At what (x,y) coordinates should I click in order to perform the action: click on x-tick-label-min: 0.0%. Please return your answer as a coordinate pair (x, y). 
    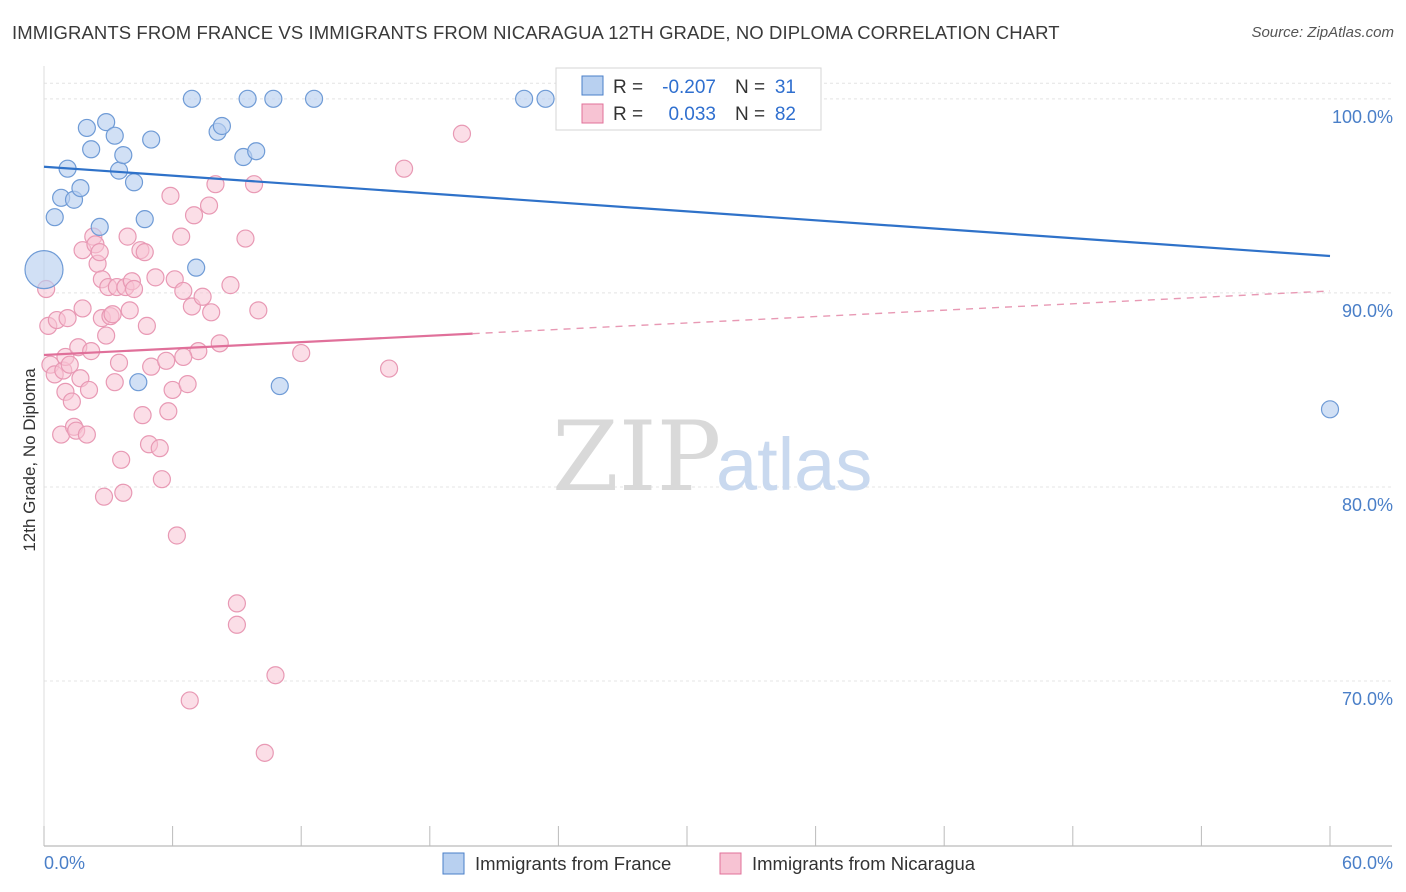
    Looking at the image, I should click on (64, 863).